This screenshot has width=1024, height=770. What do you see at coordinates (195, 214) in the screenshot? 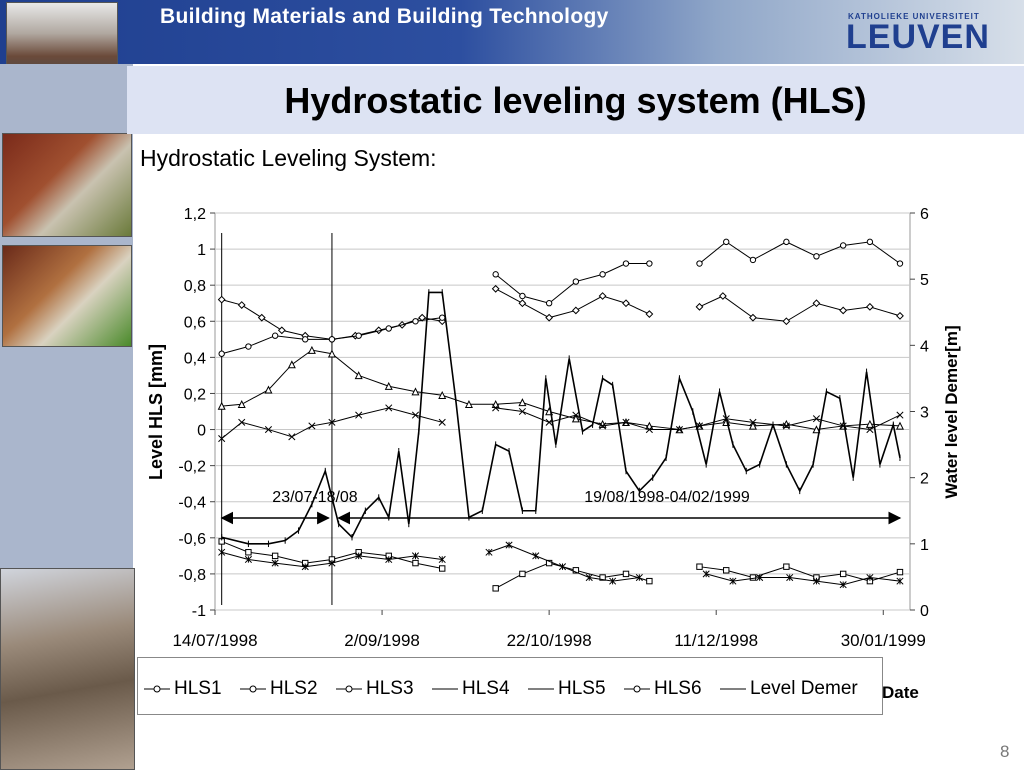
I see `y-tick-label: 1,2` at bounding box center [195, 214].